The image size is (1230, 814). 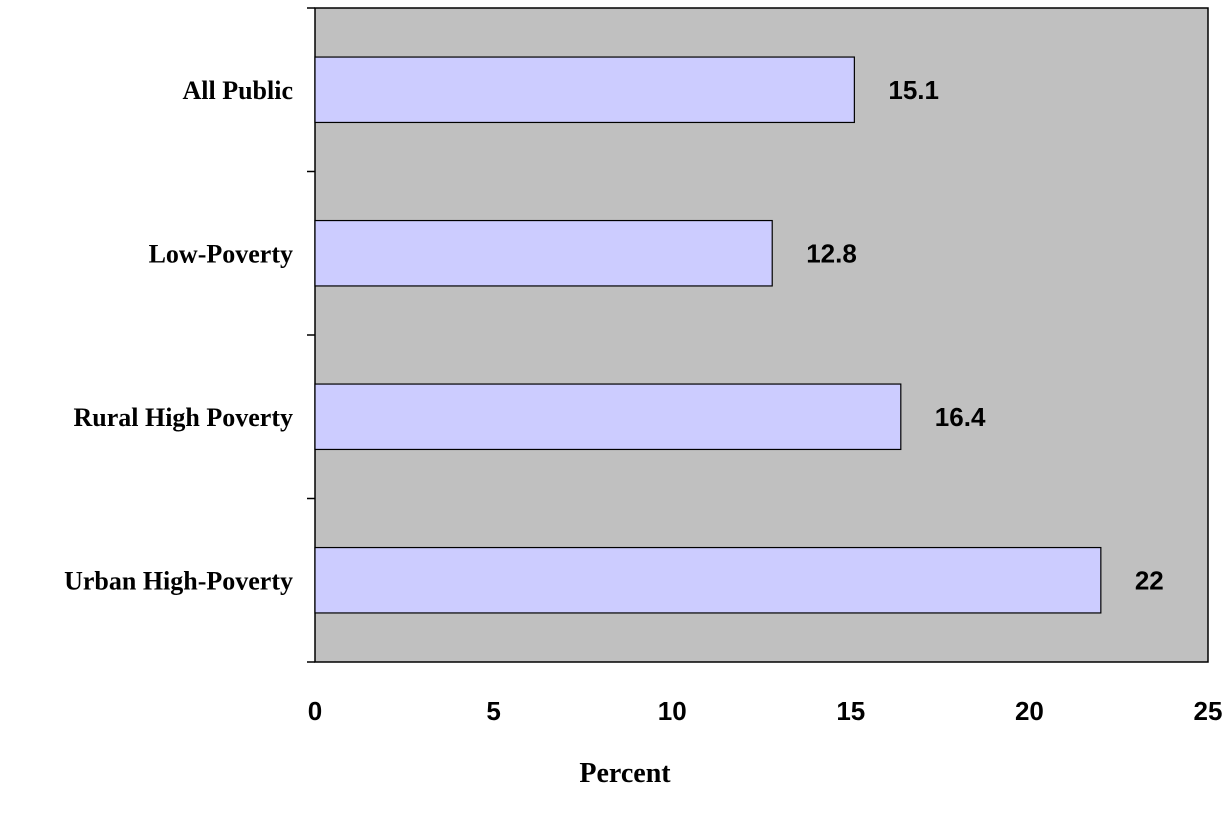 What do you see at coordinates (850, 711) in the screenshot?
I see `x-tick-label: 15` at bounding box center [850, 711].